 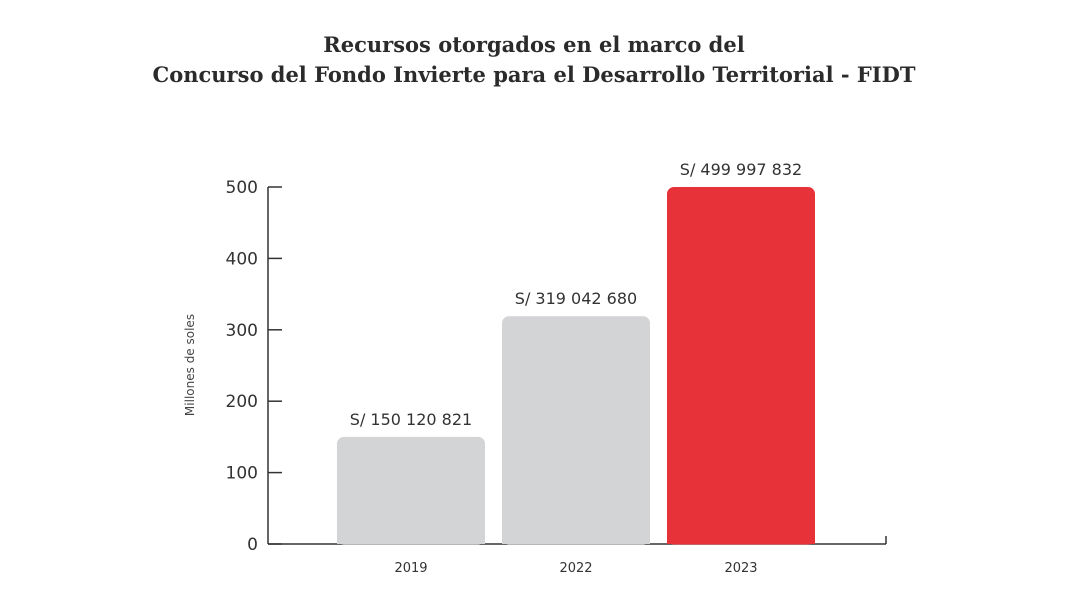 I want to click on value-label-2019: S/ 150 120 821, so click(x=411, y=419).